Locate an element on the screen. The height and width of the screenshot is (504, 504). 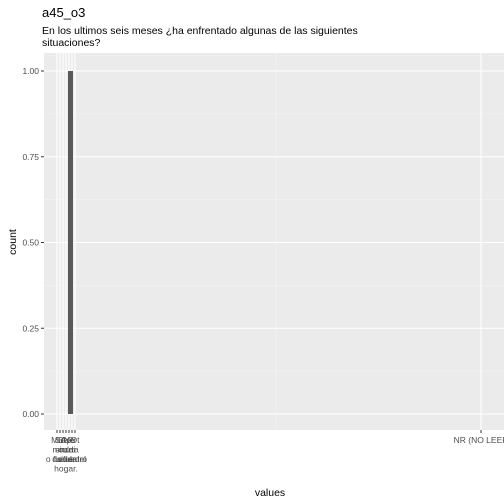
bar is located at coordinates (70, 242).